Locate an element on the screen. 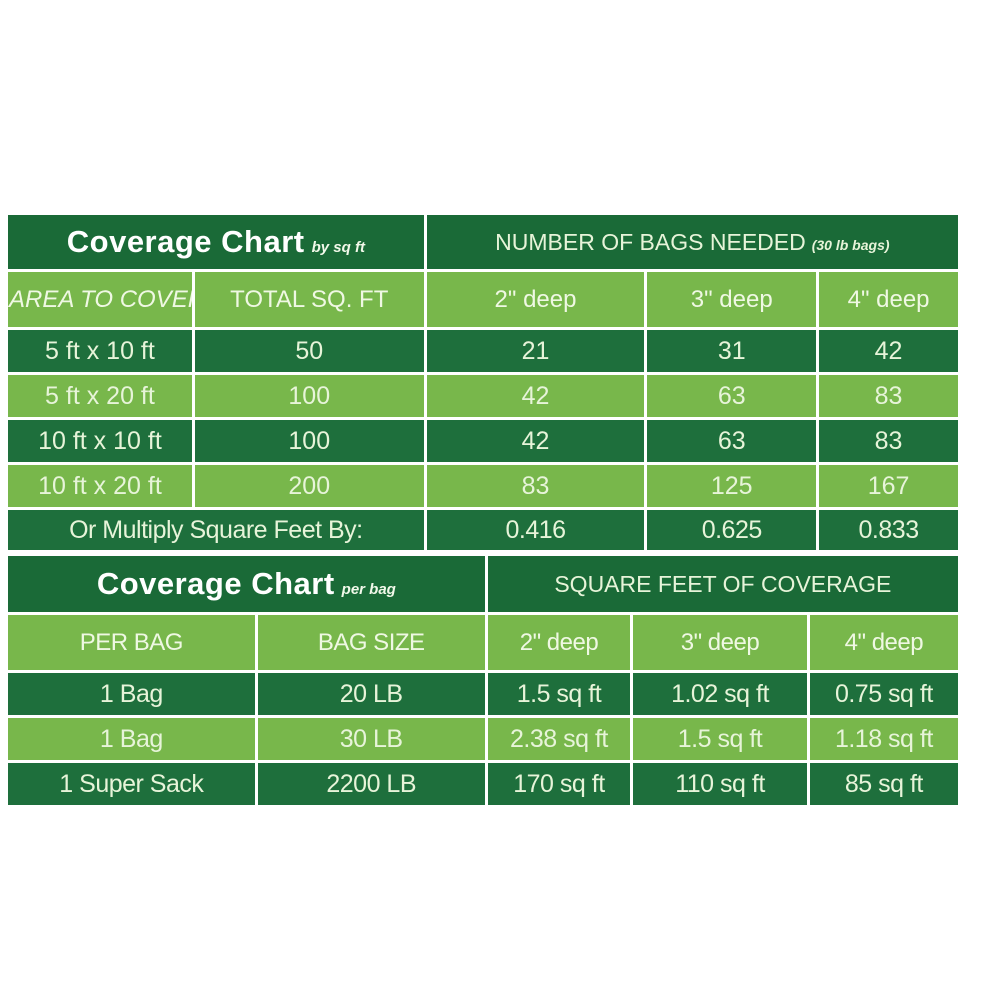  footer-2deep: 0.416 is located at coordinates (535, 530).